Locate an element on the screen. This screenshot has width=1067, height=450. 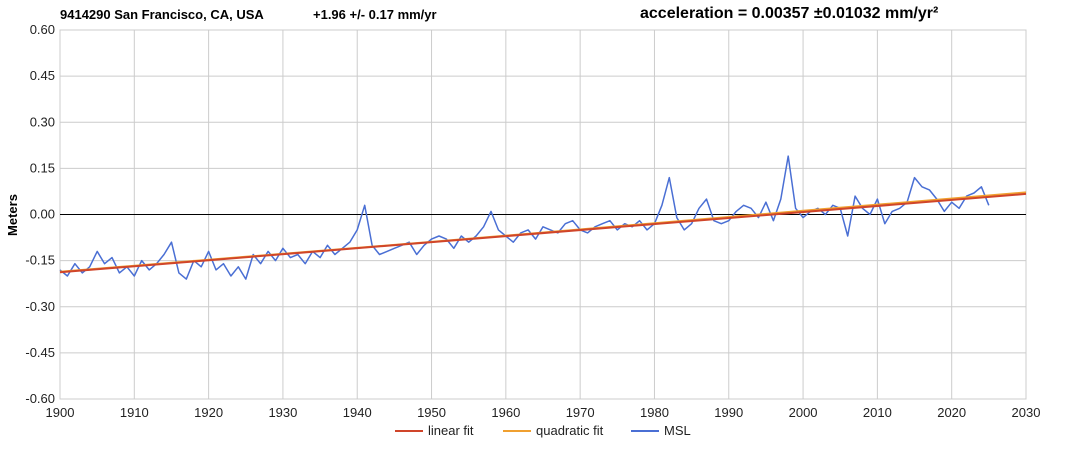
x-tick-label: 1970 is located at coordinates (580, 412).